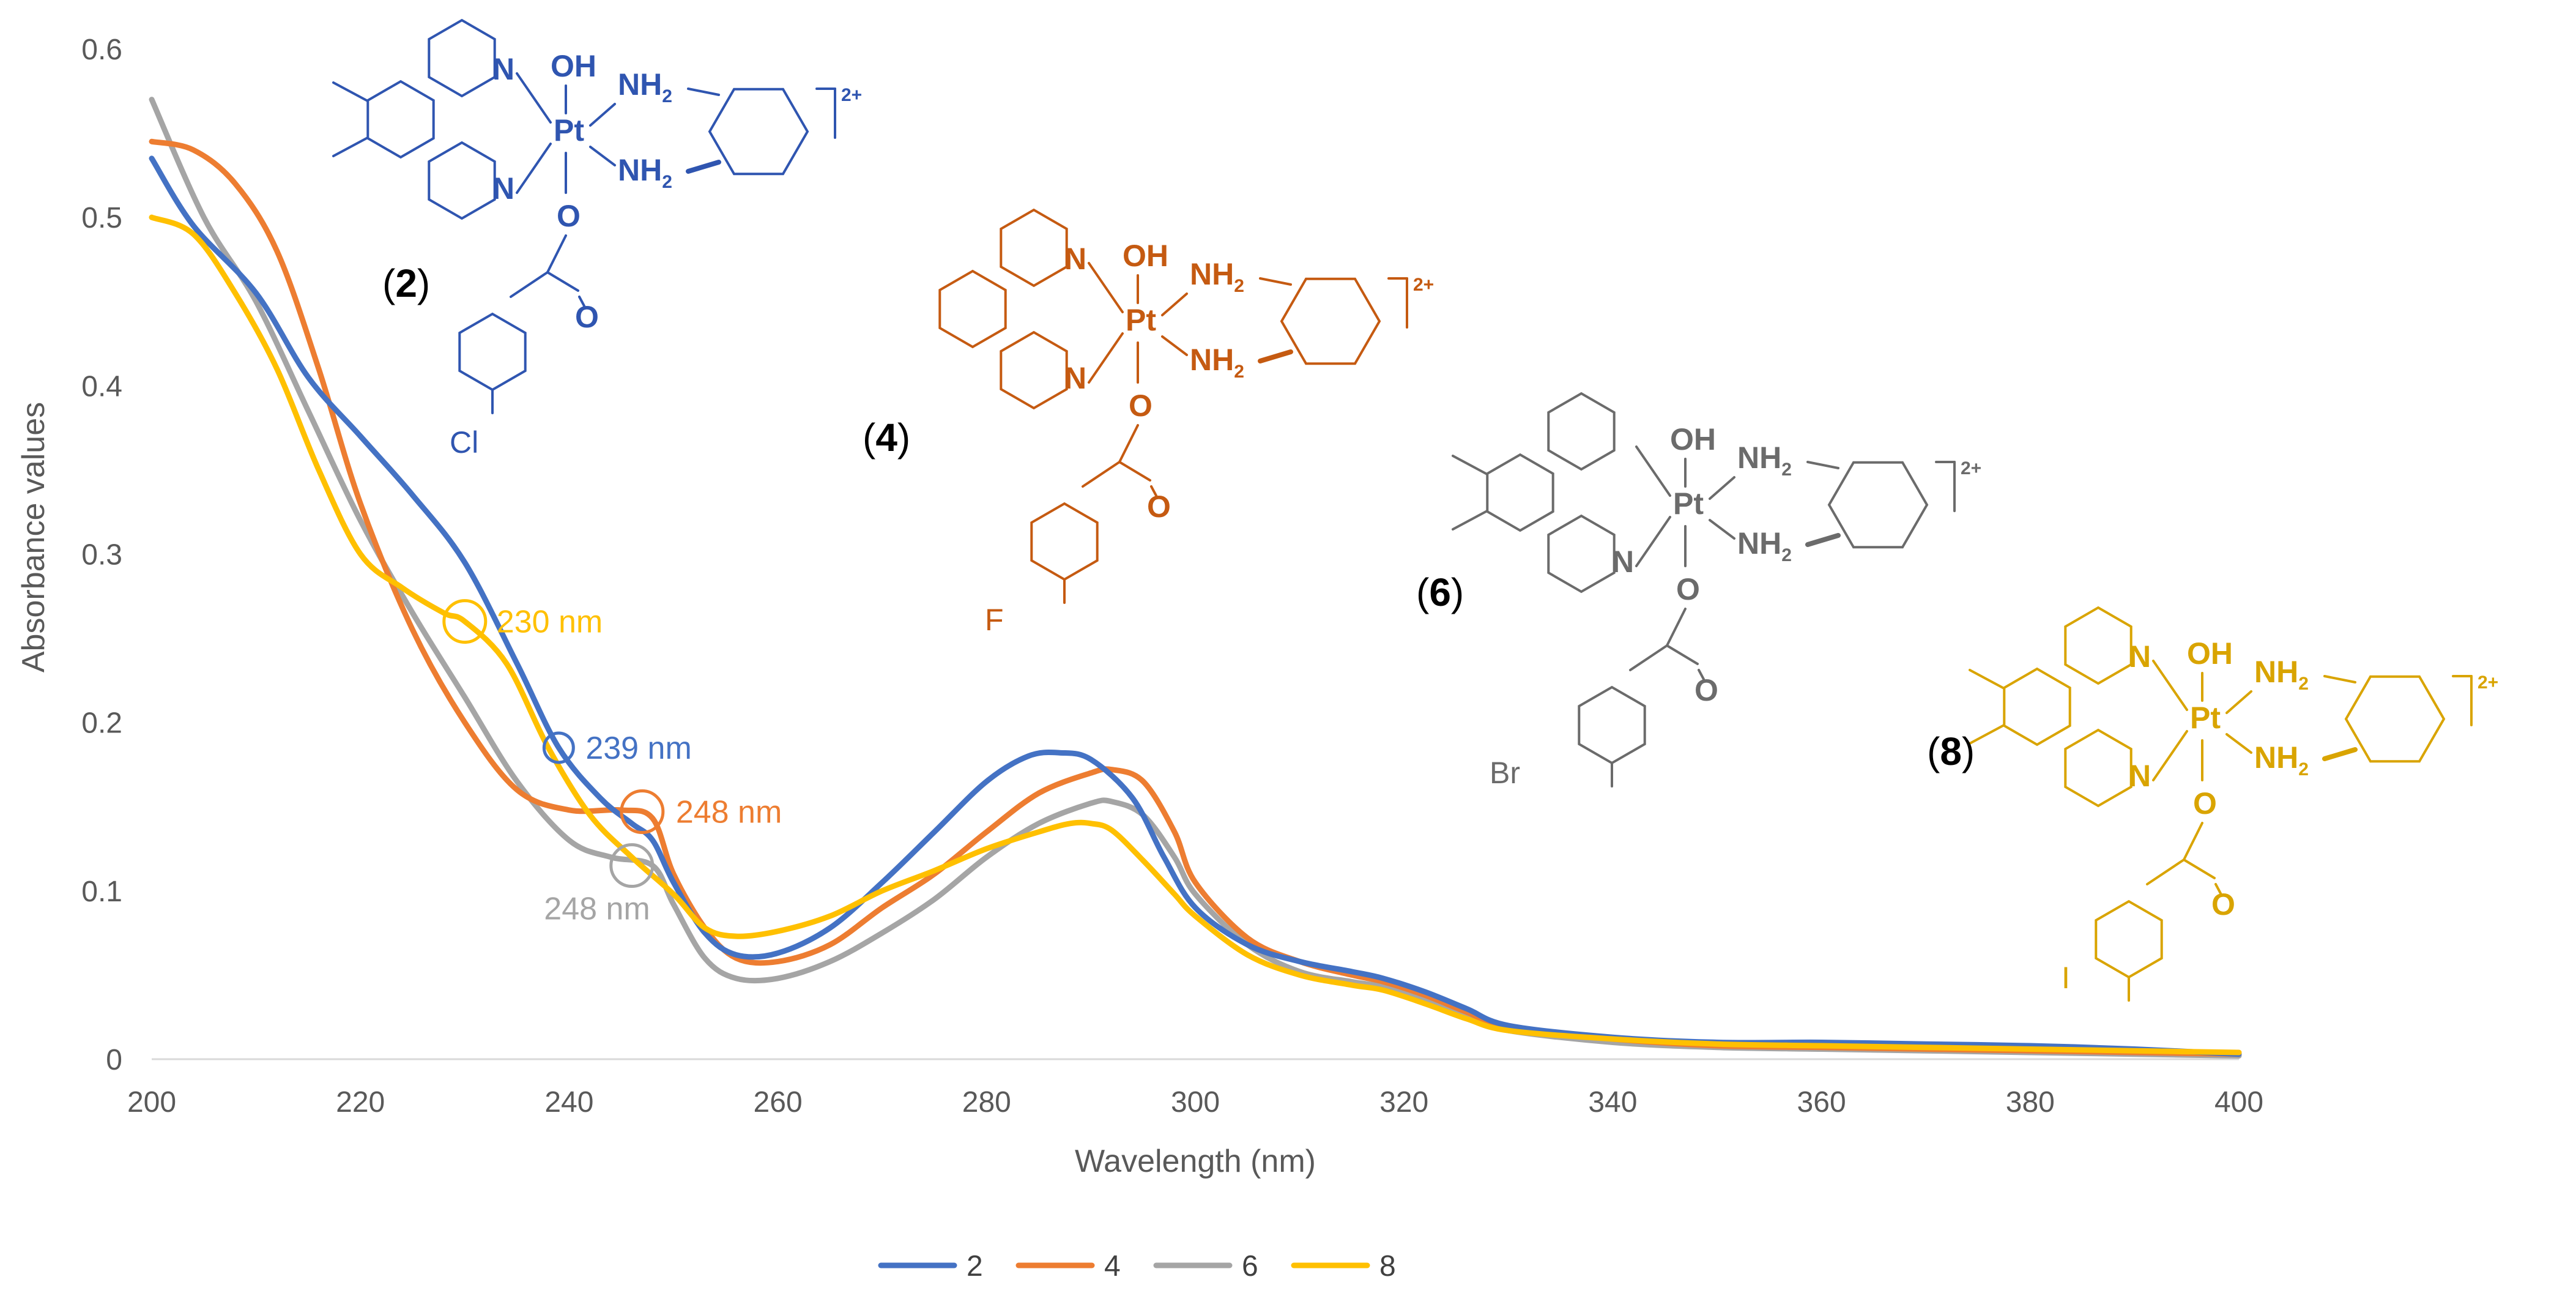 The image size is (2576, 1296). What do you see at coordinates (1250, 1266) in the screenshot?
I see `legend-label-6: 6` at bounding box center [1250, 1266].